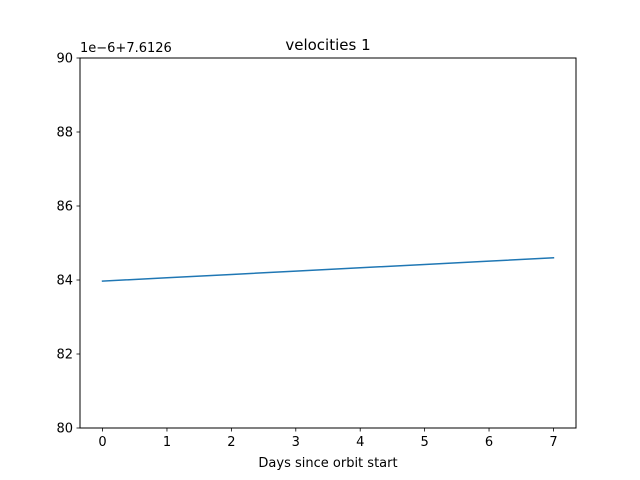 This screenshot has width=640, height=480. Describe the element at coordinates (102, 442) in the screenshot. I see `x-tick-label: 0` at that location.